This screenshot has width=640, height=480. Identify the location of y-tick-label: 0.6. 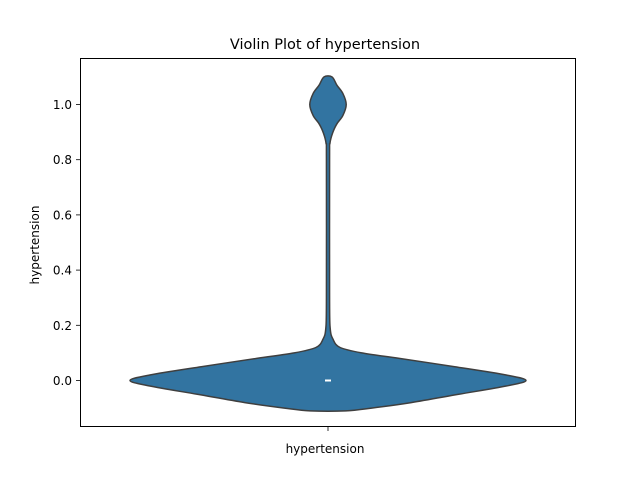
(62, 215).